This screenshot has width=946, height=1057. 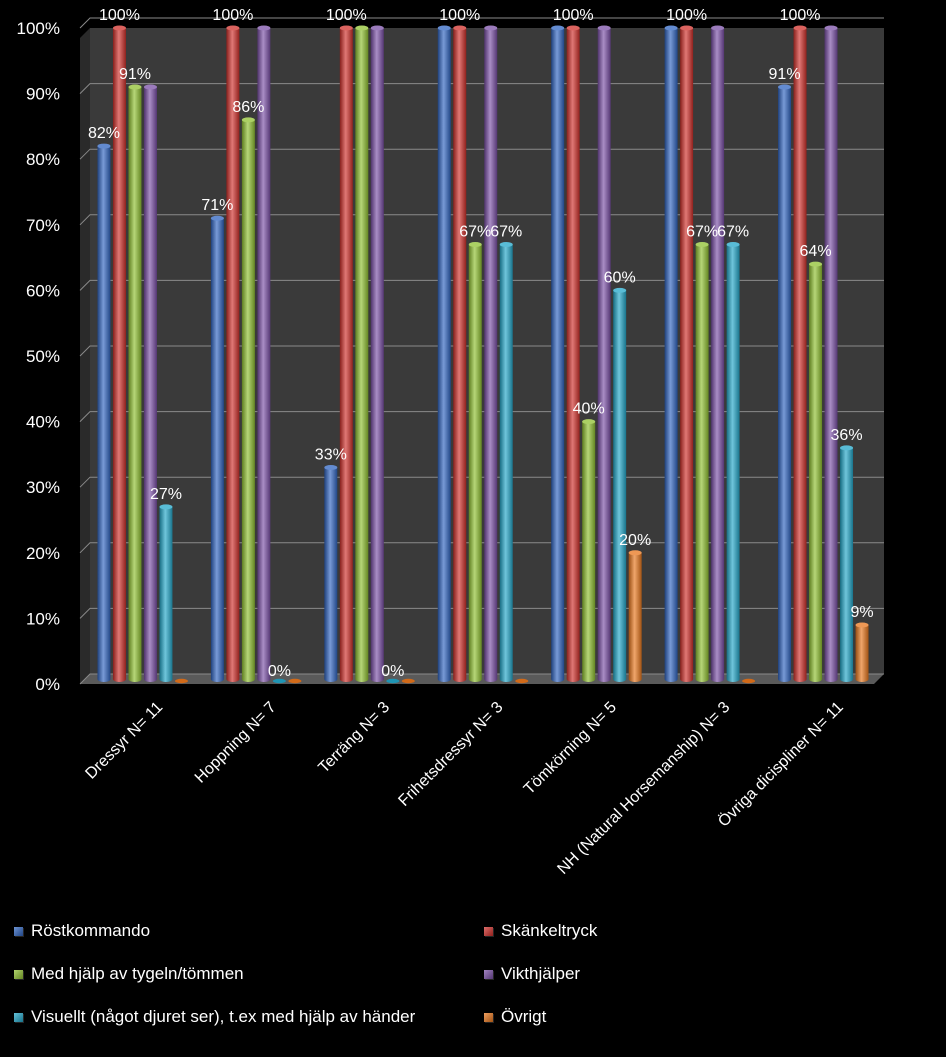 I want to click on data-label: 40%, so click(x=589, y=409).